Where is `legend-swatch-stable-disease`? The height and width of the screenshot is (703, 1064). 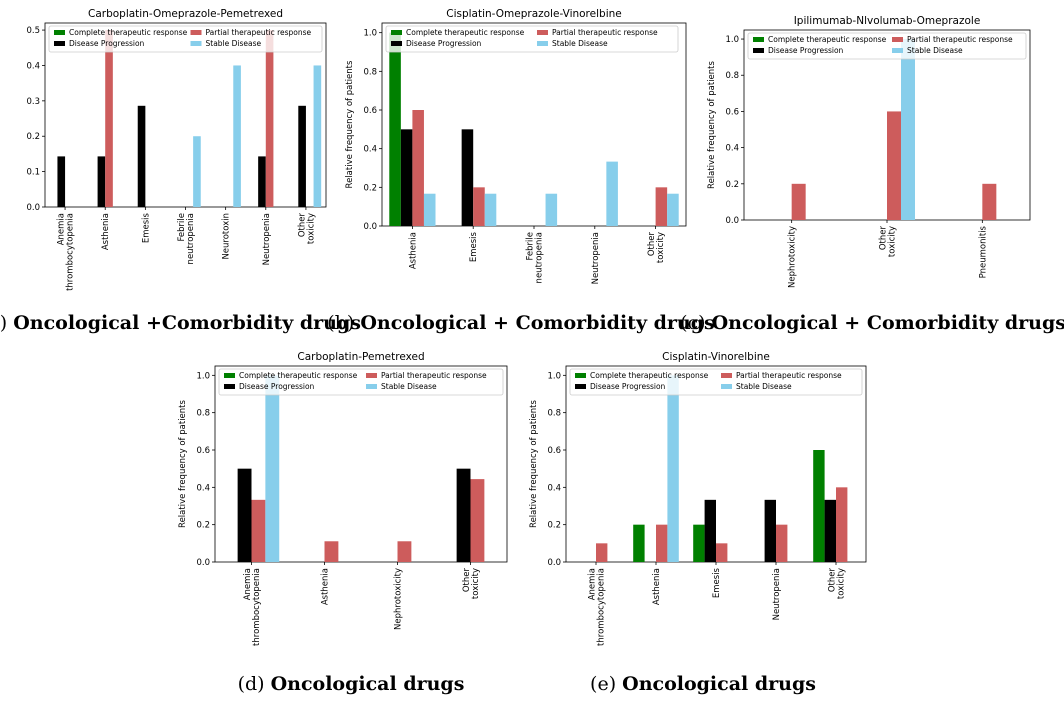
legend-swatch-stable-disease is located at coordinates (897, 50).